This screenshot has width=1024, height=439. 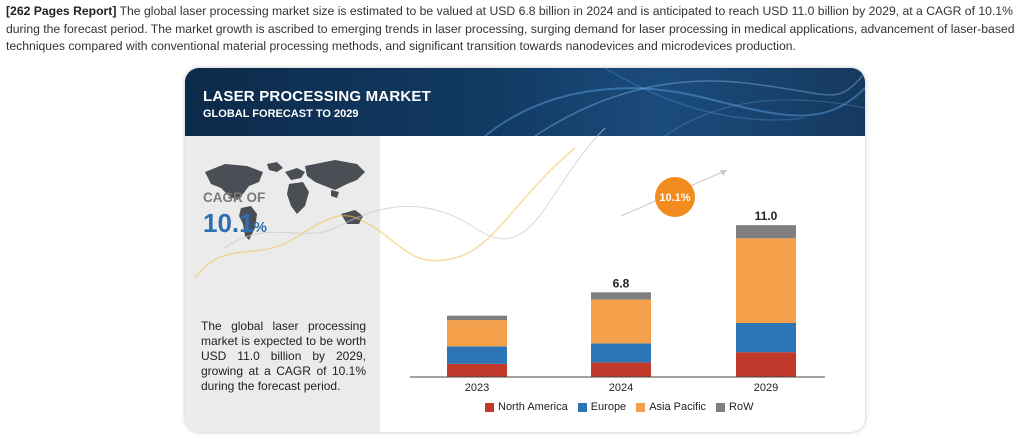 I want to click on legend-label: RoW, so click(x=741, y=407).